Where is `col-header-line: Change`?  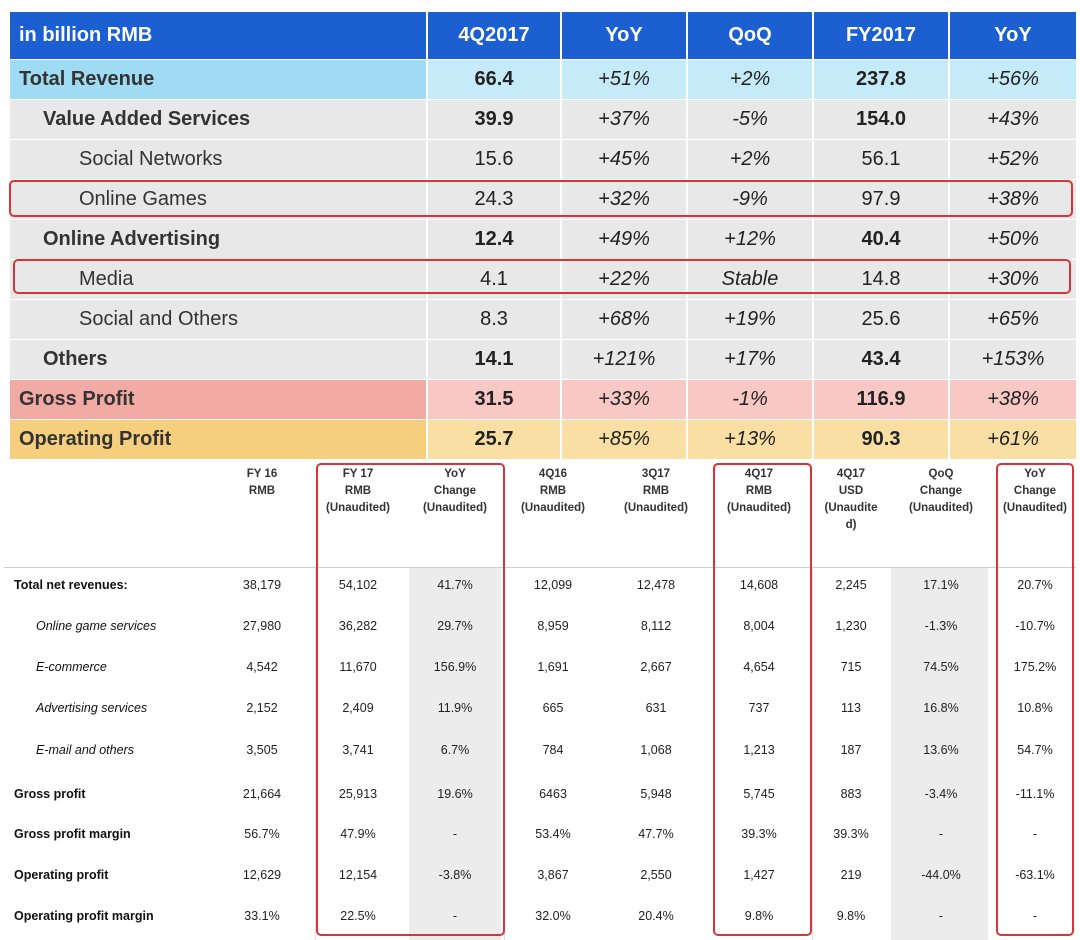 col-header-line: Change is located at coordinates (455, 491).